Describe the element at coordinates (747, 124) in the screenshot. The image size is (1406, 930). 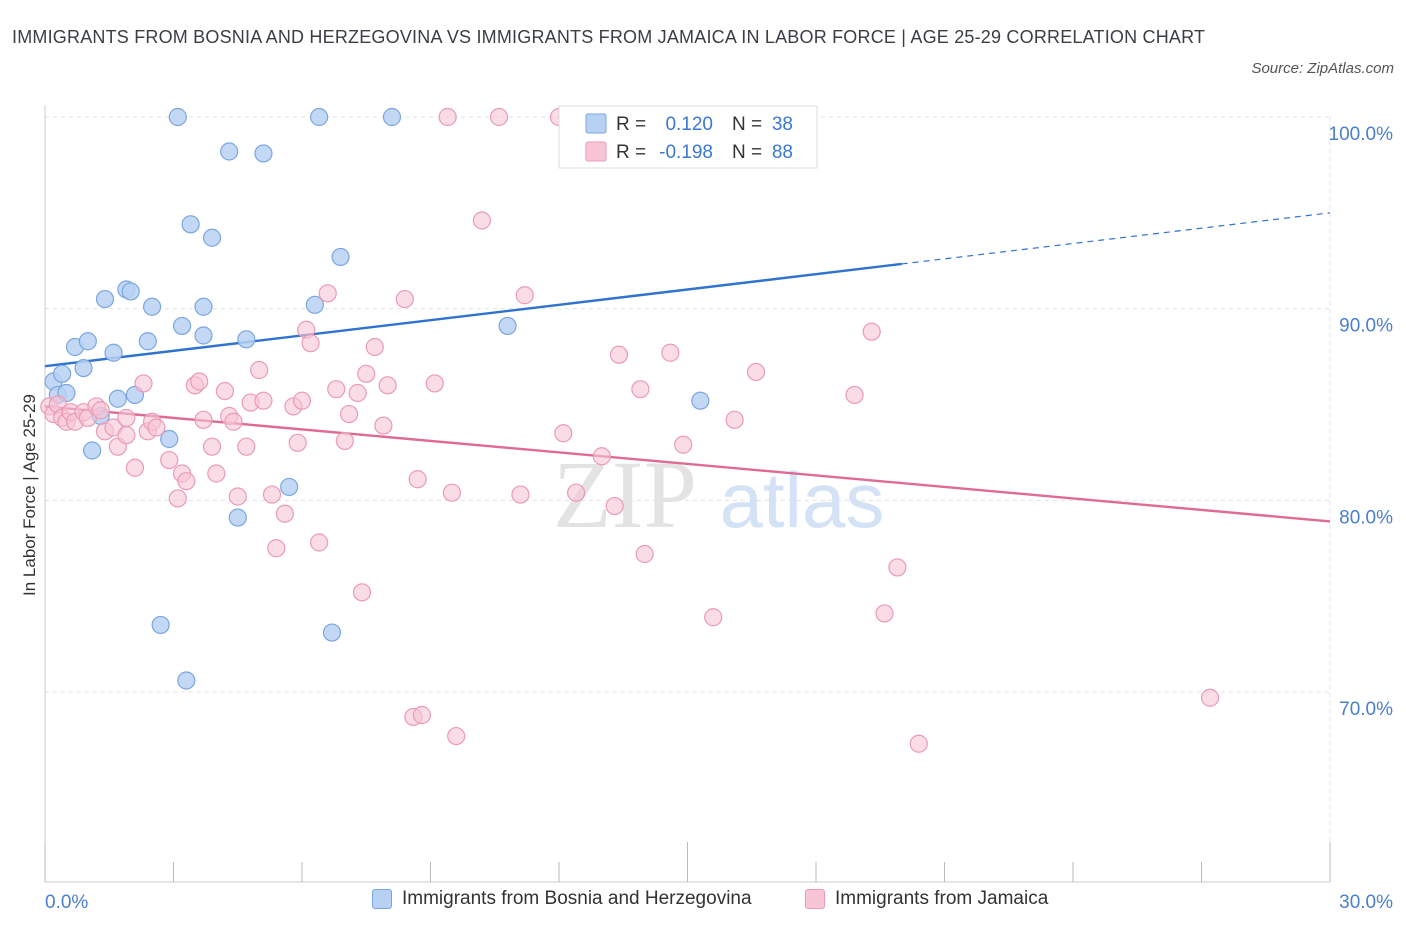
I see `stats-n-label-blue: N =` at that location.